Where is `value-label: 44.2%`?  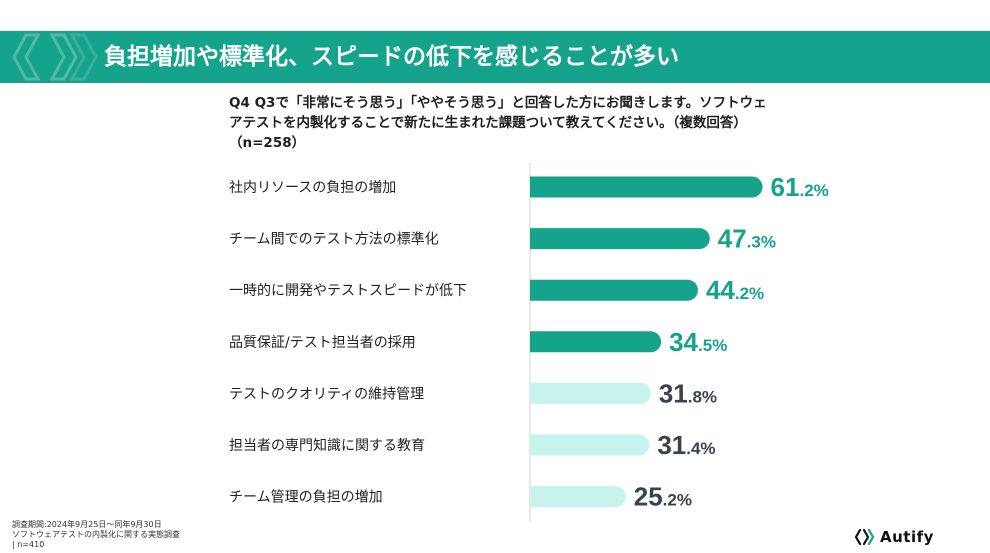 value-label: 44.2% is located at coordinates (735, 290).